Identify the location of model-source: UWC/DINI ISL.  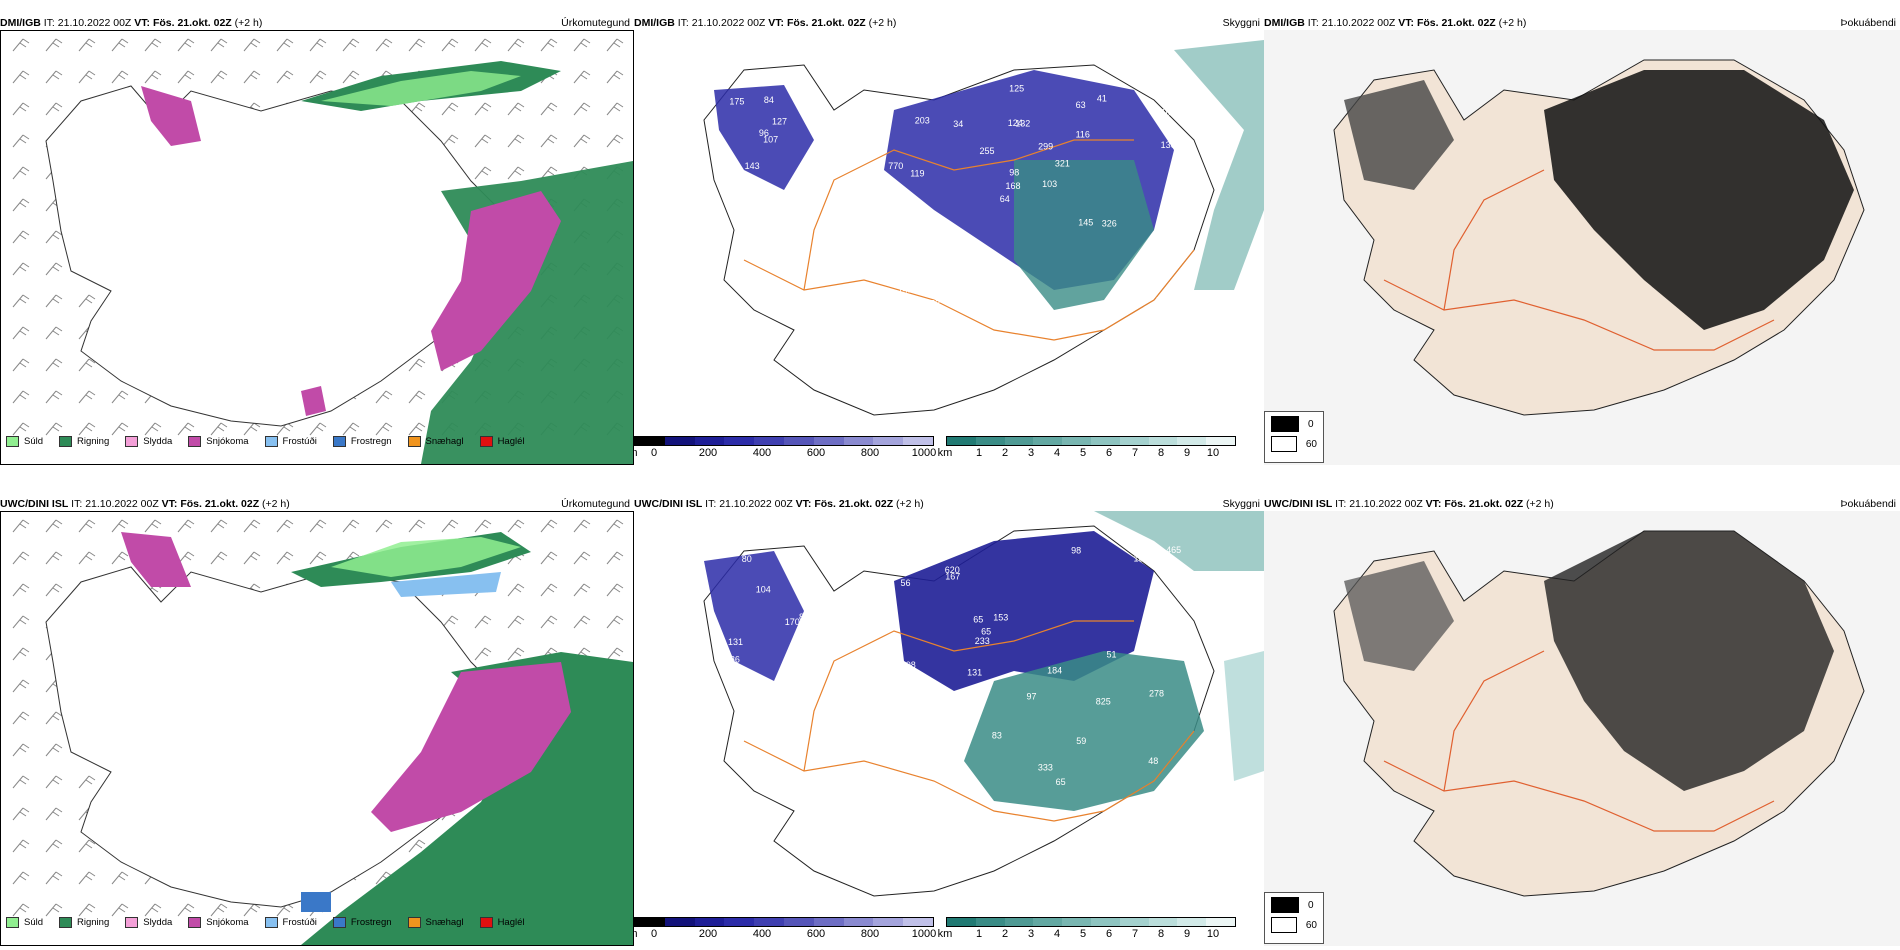
(34, 504).